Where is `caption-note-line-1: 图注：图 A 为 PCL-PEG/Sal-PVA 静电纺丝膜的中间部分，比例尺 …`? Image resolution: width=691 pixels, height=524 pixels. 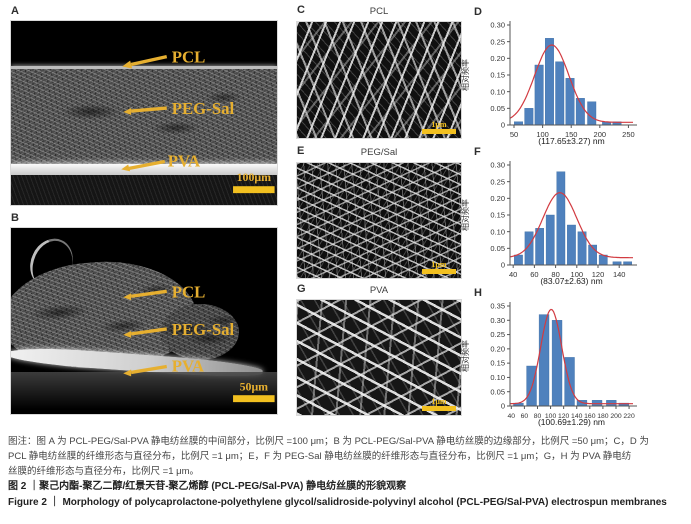
caption-note-line-1: 图注：图 A 为 PCL-PEG/Sal-PVA 静电纺丝膜的中间部分，比例尺 … is located at coordinates (328, 441).